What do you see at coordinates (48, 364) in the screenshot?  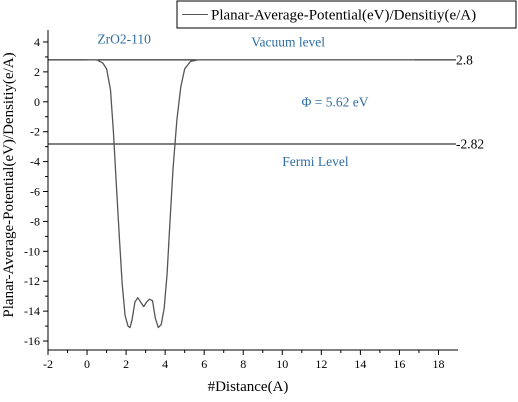 I see `x-tick-label: -2` at bounding box center [48, 364].